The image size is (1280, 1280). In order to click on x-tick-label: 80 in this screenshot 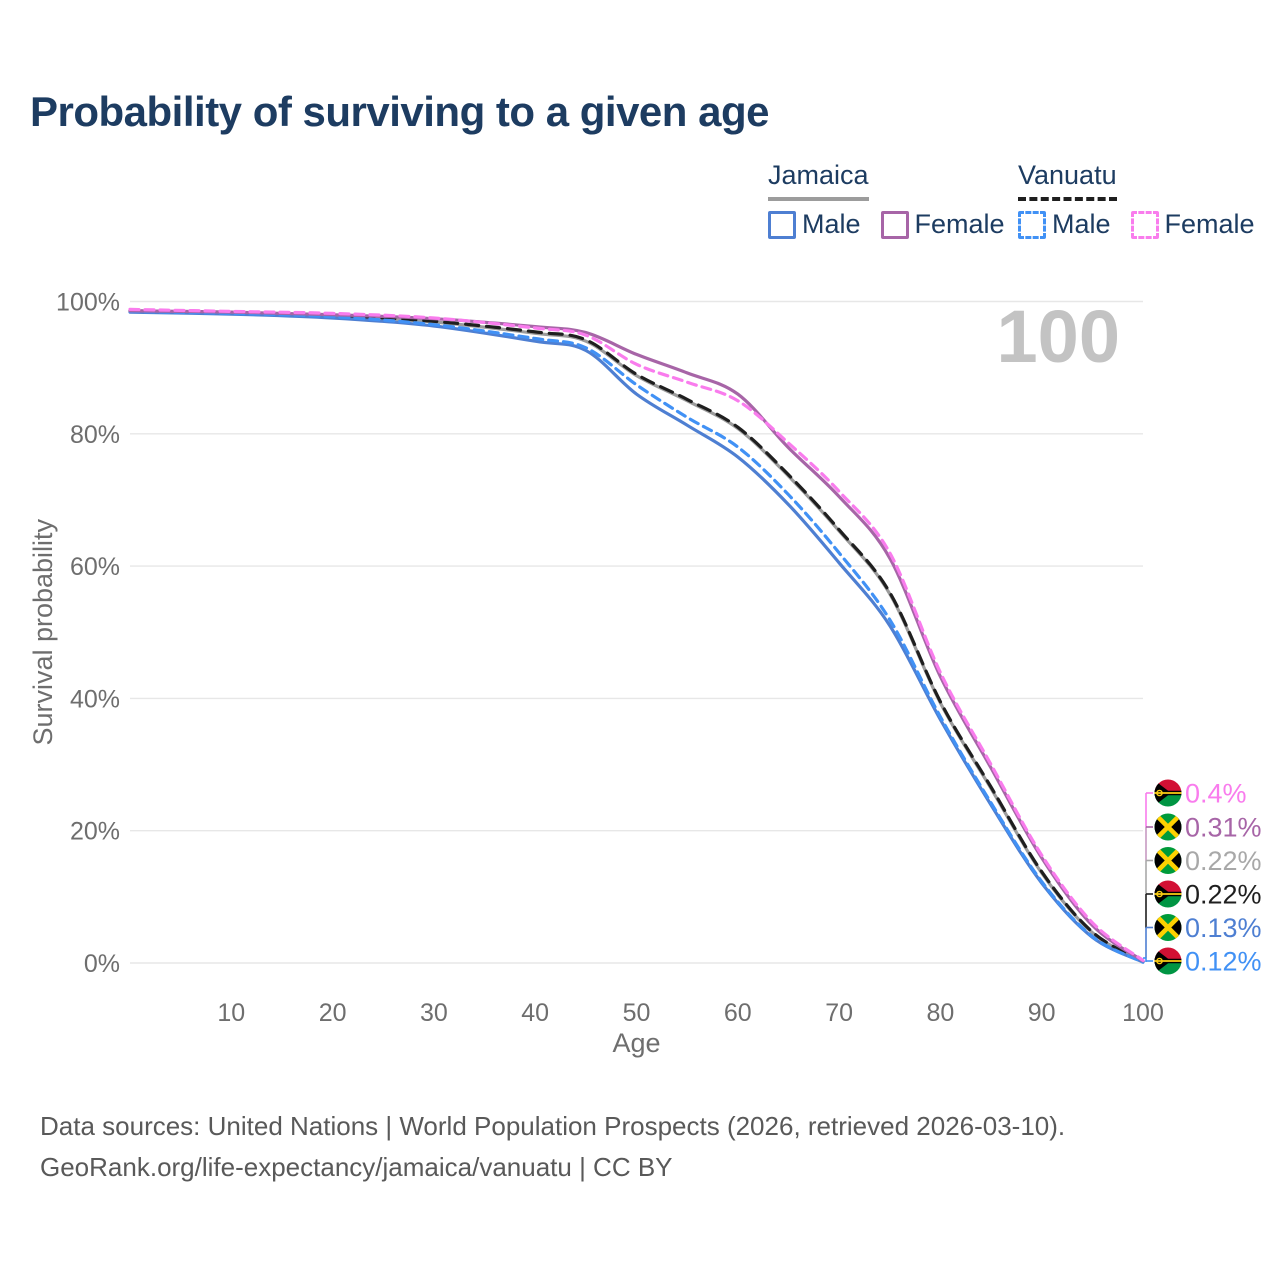, I will do `click(940, 1013)`.